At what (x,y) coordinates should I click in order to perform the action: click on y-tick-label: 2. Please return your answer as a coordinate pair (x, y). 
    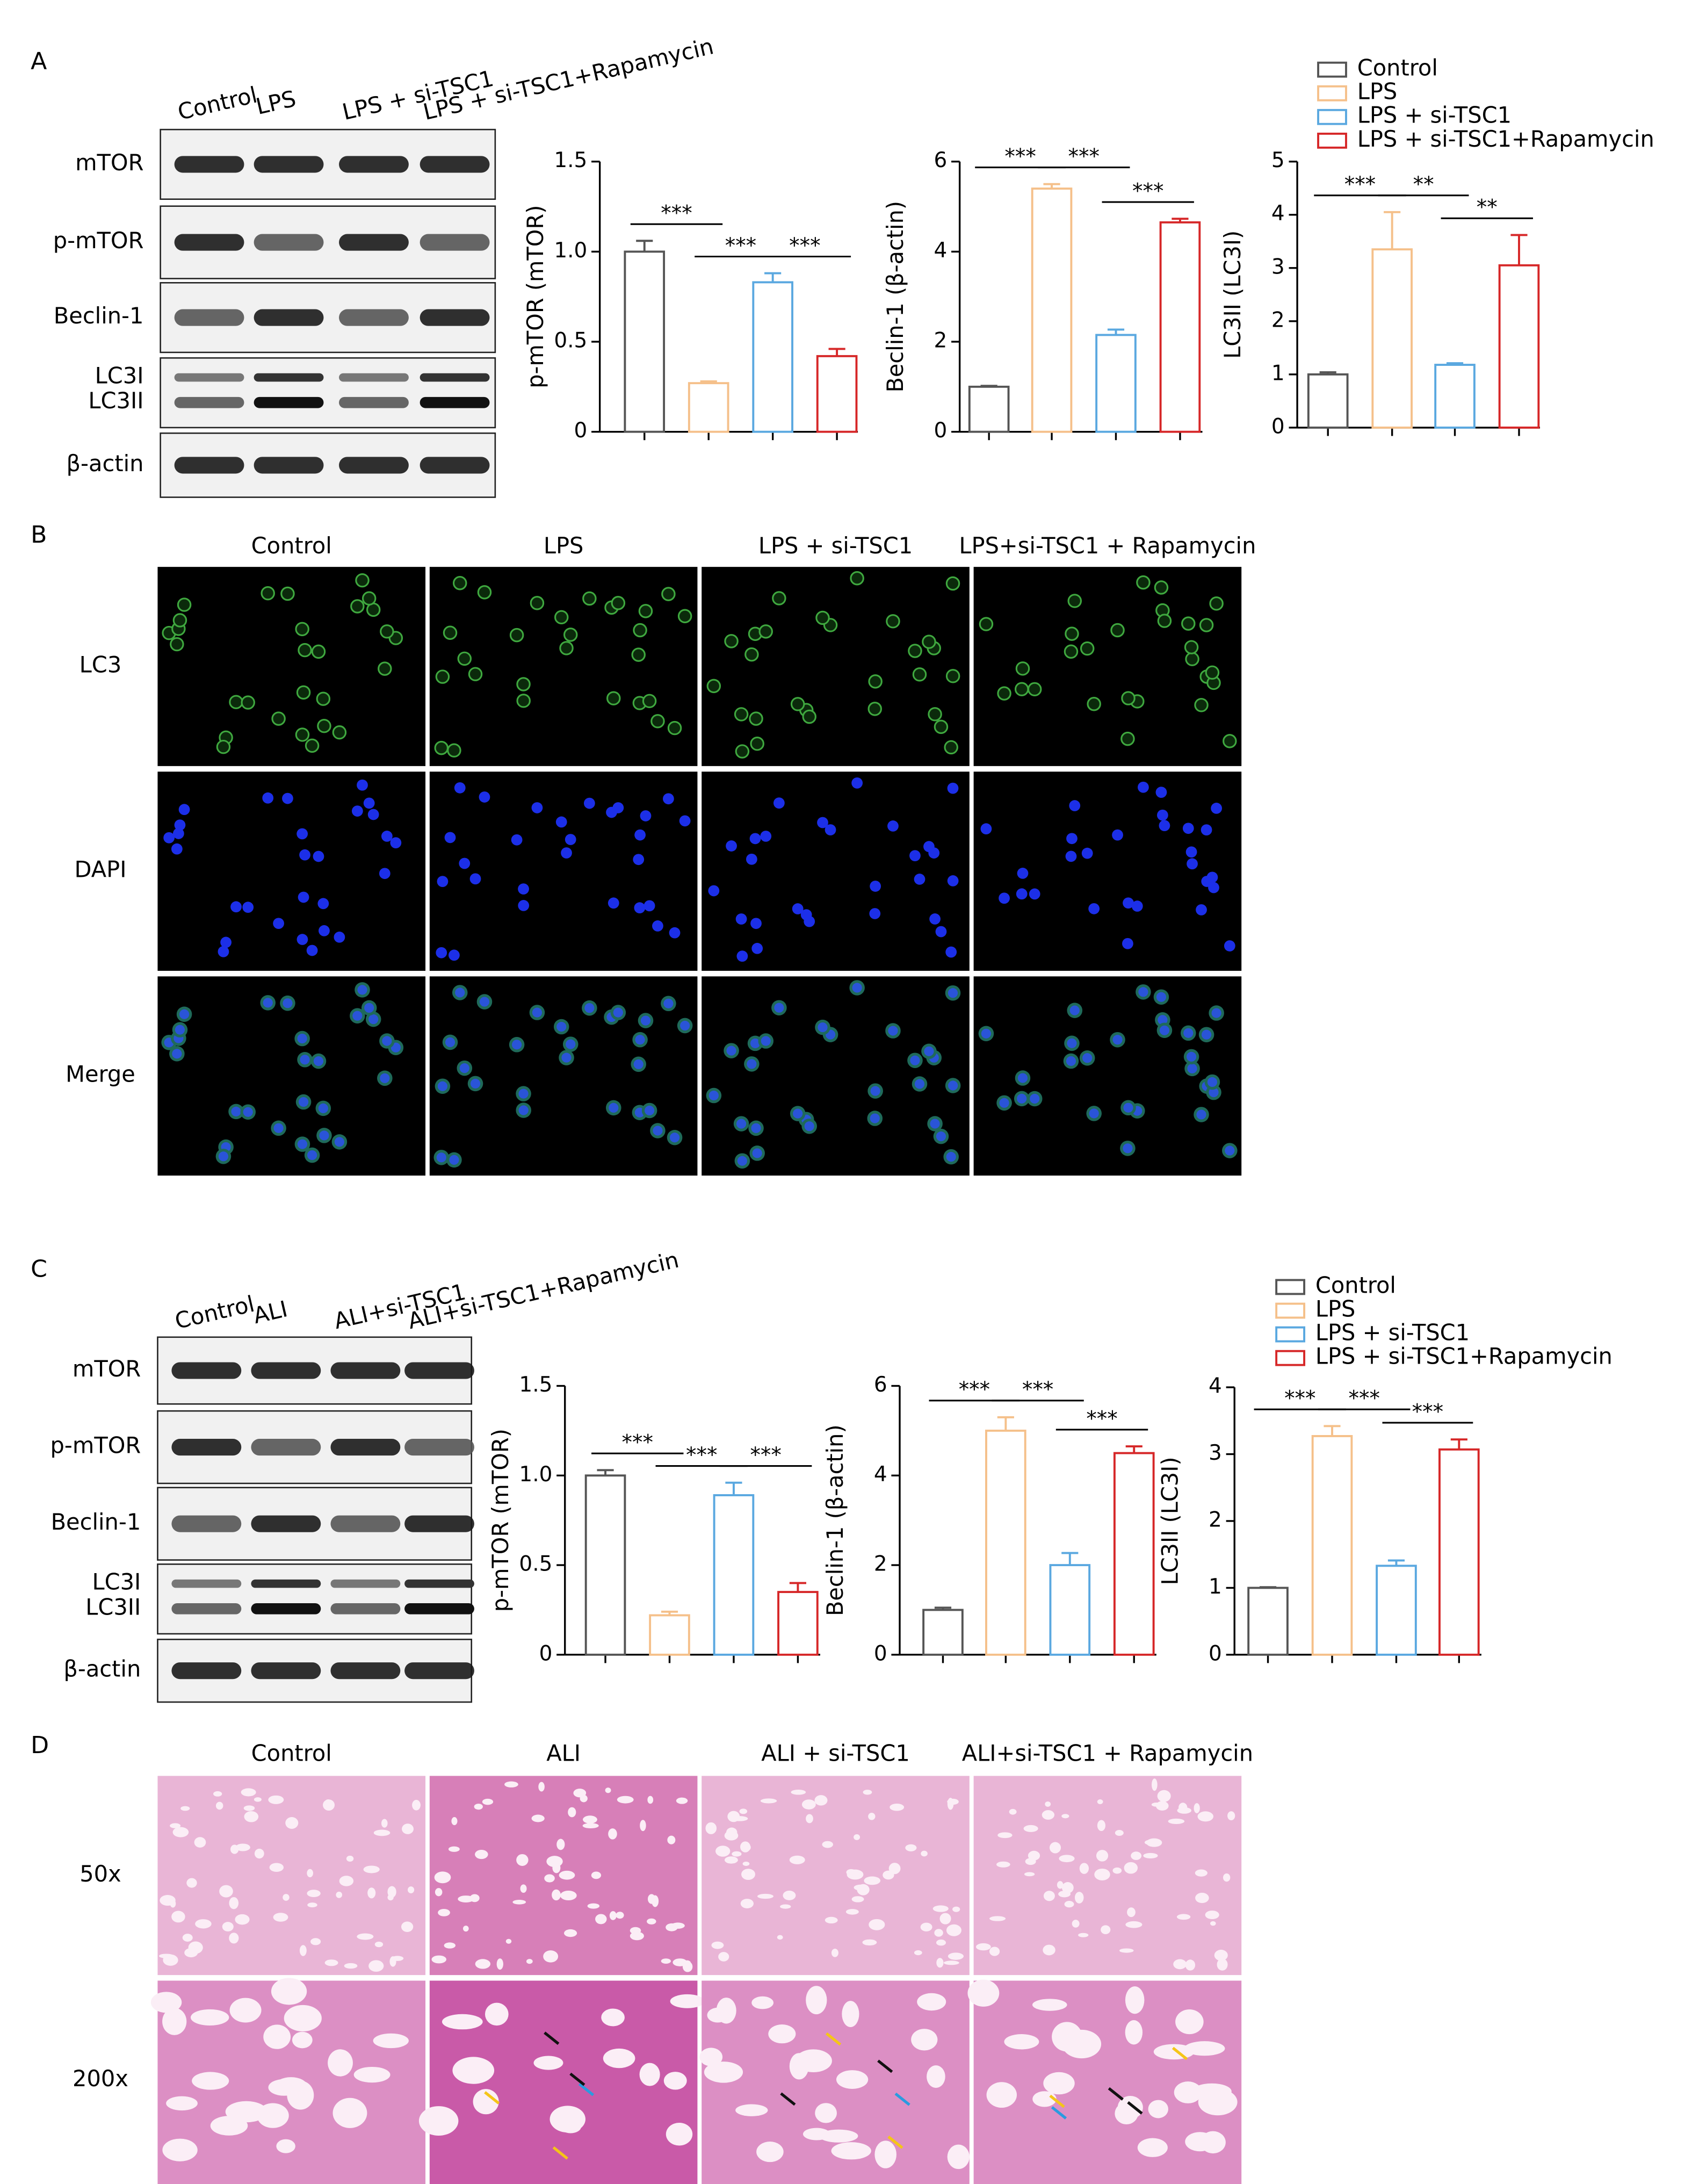
    Looking at the image, I should click on (1215, 1520).